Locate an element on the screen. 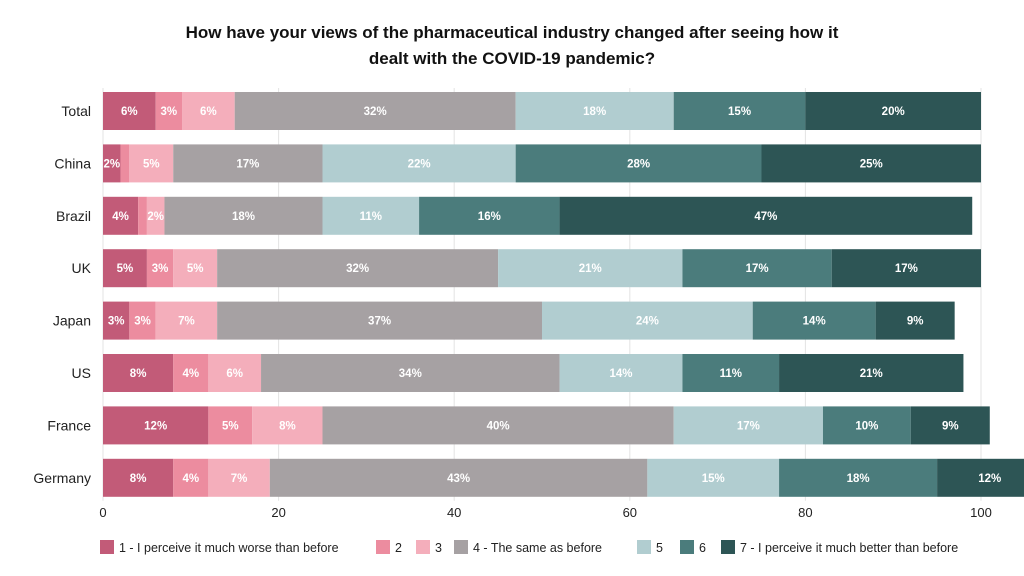 Image resolution: width=1024 pixels, height=576 pixels. bar-segment-france-s5 is located at coordinates (748, 425).